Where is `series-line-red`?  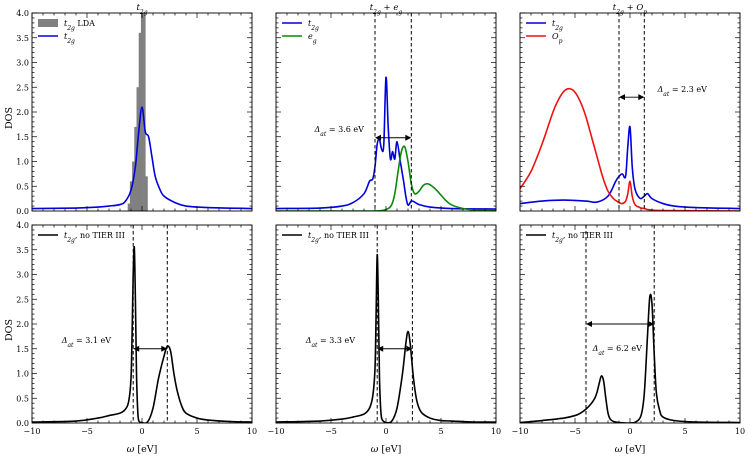
series-line-red is located at coordinates (630, 149).